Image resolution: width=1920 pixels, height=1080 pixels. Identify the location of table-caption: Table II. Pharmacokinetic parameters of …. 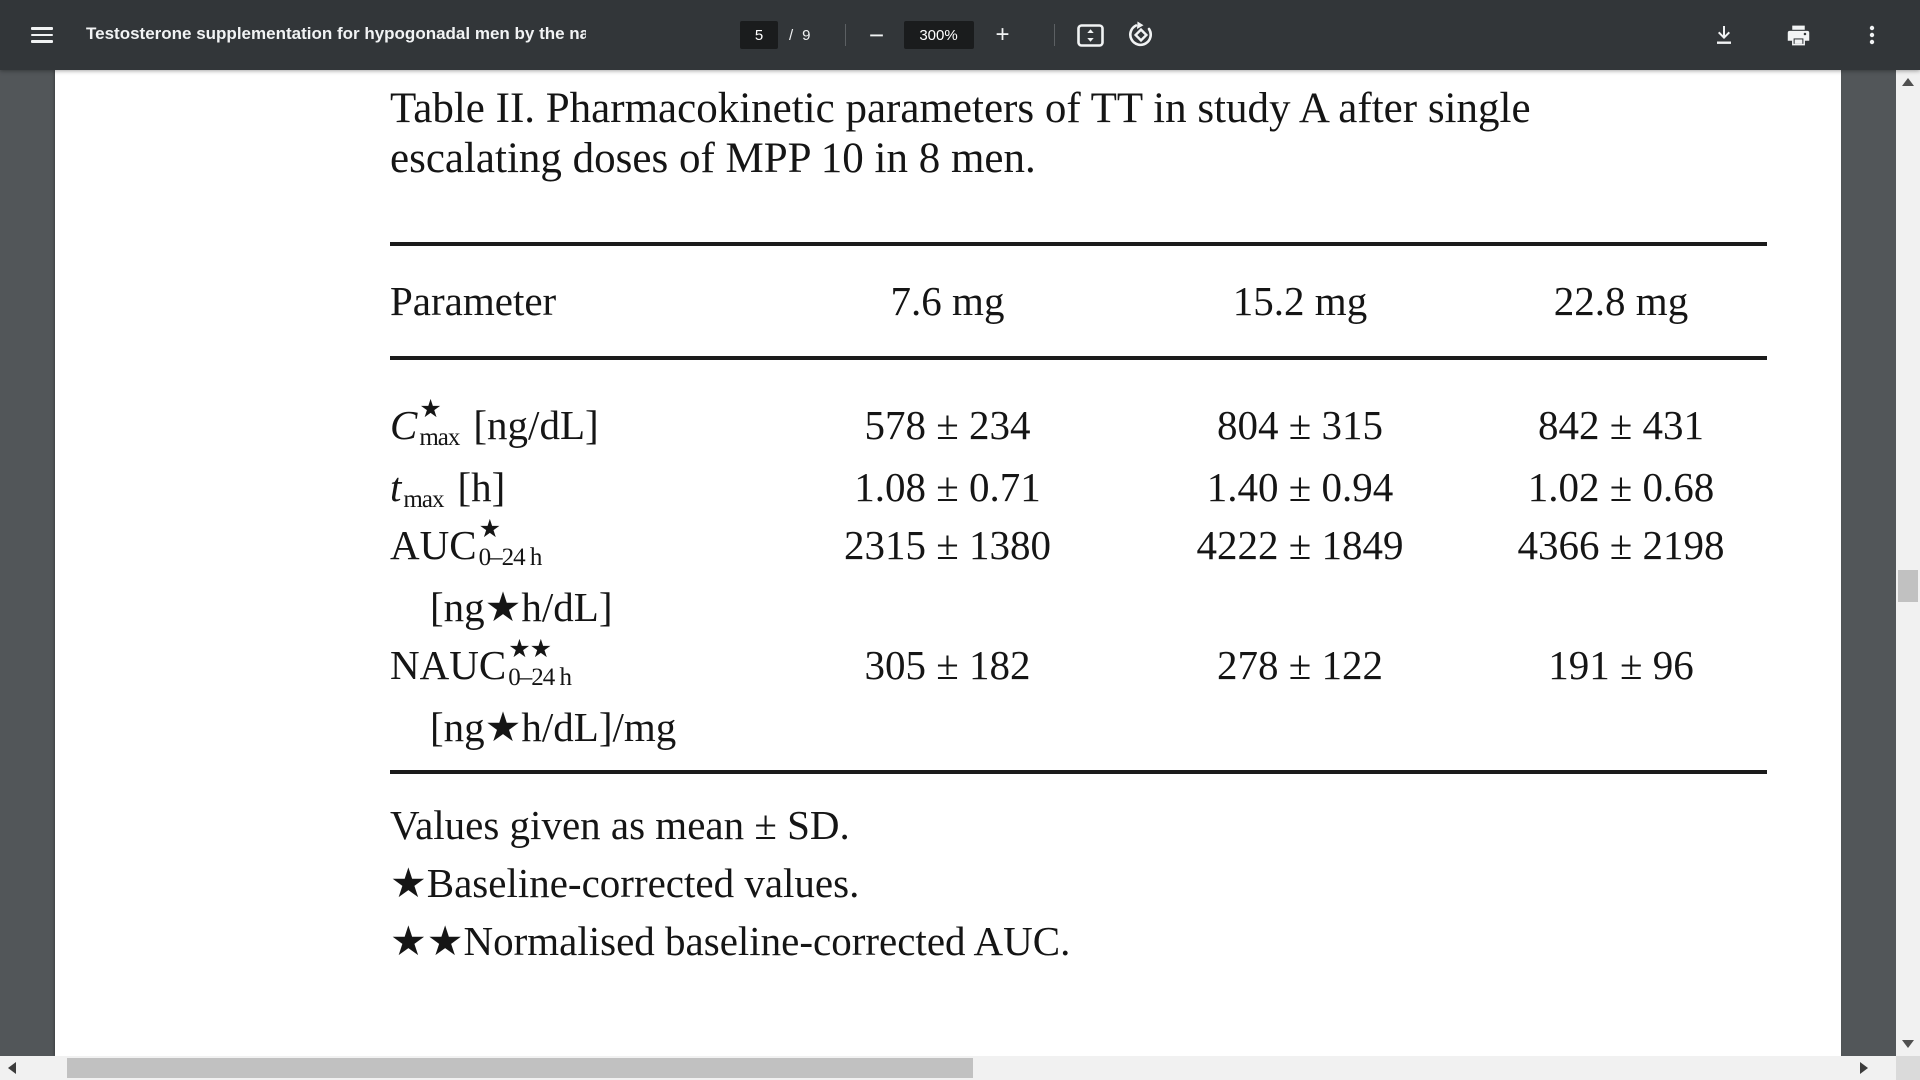
(960, 134).